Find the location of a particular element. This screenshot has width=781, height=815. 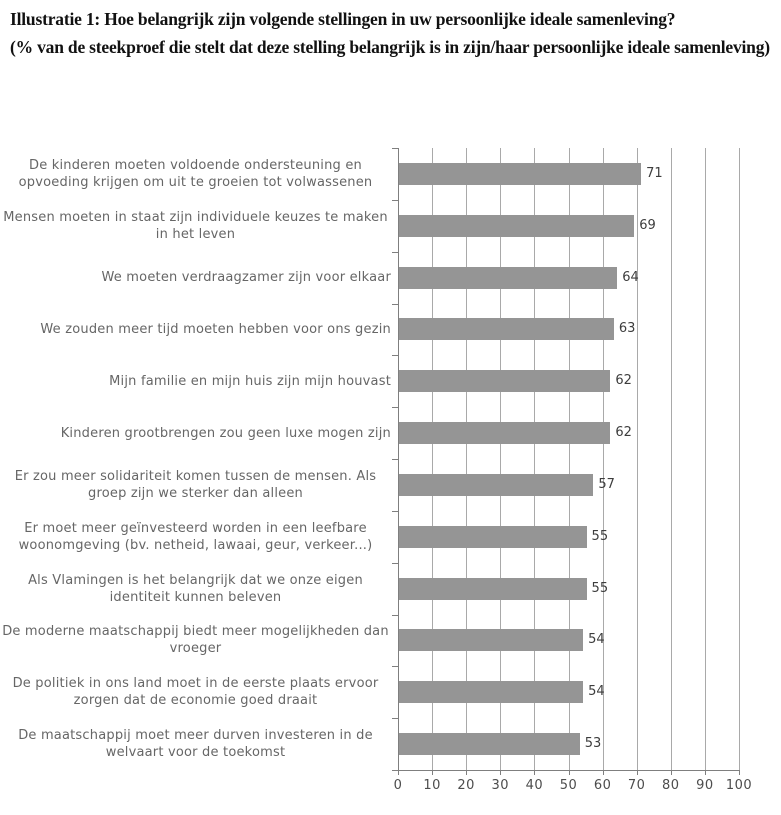

bar-row: 53 is located at coordinates (569, 744).